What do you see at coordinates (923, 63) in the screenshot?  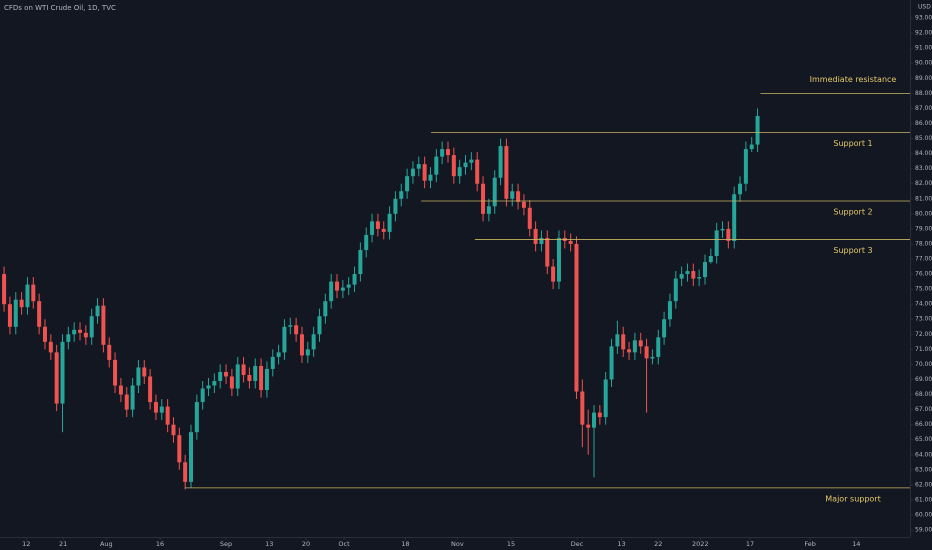 I see `y-tick-label: 90.00` at bounding box center [923, 63].